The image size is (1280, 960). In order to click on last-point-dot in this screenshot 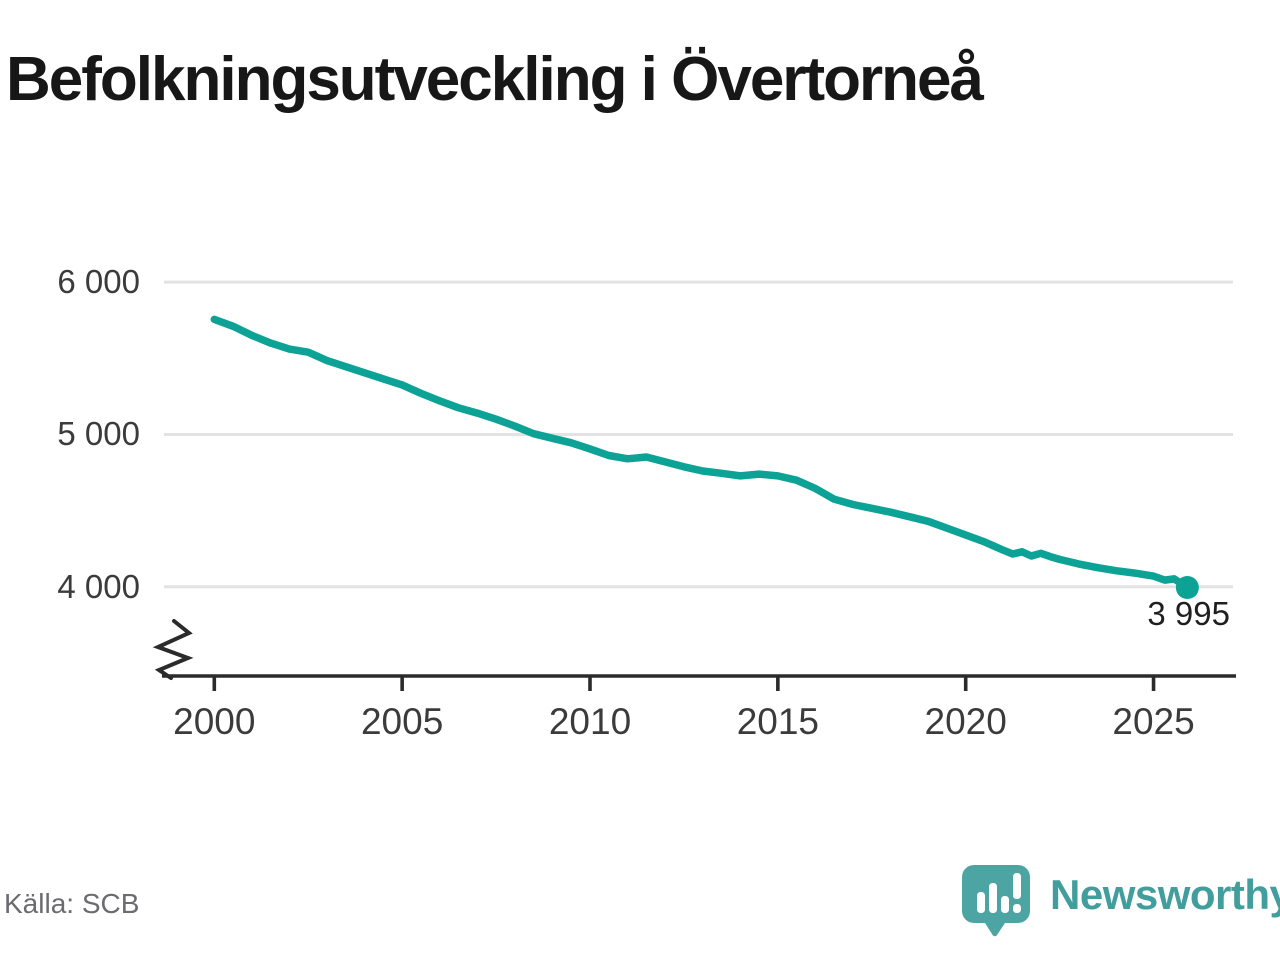, I will do `click(1187, 588)`.